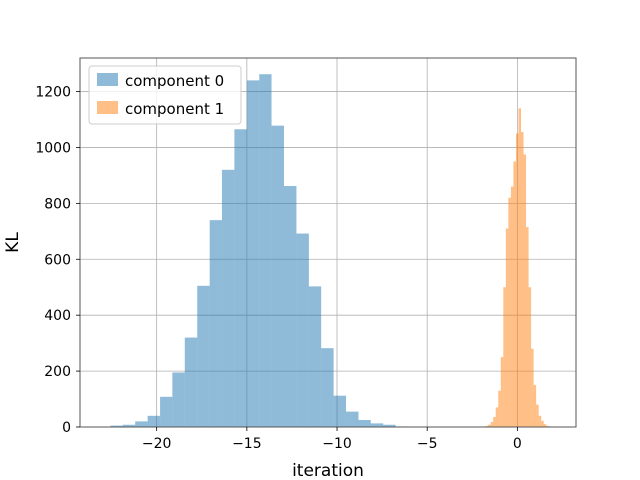 This screenshot has height=480, width=640. What do you see at coordinates (427, 444) in the screenshot?
I see `x-tick-label: −5` at bounding box center [427, 444].